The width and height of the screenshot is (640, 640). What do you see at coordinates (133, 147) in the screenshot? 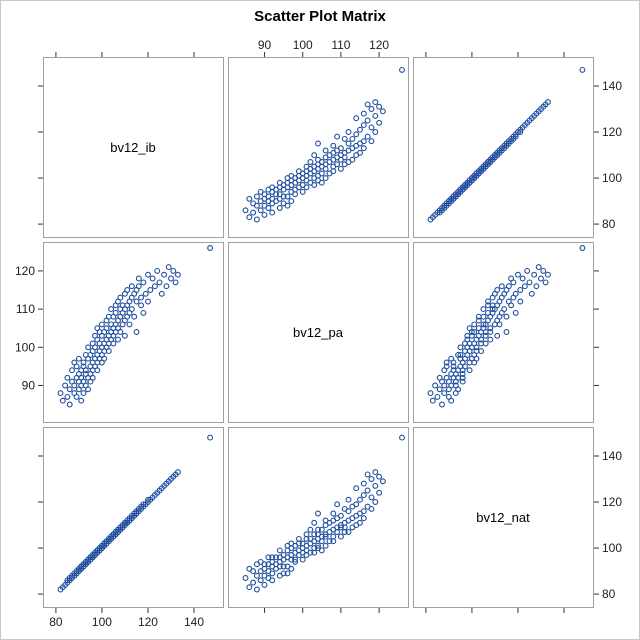
I see `cell-frame-bv12_ib-bv12_ib` at bounding box center [133, 147].